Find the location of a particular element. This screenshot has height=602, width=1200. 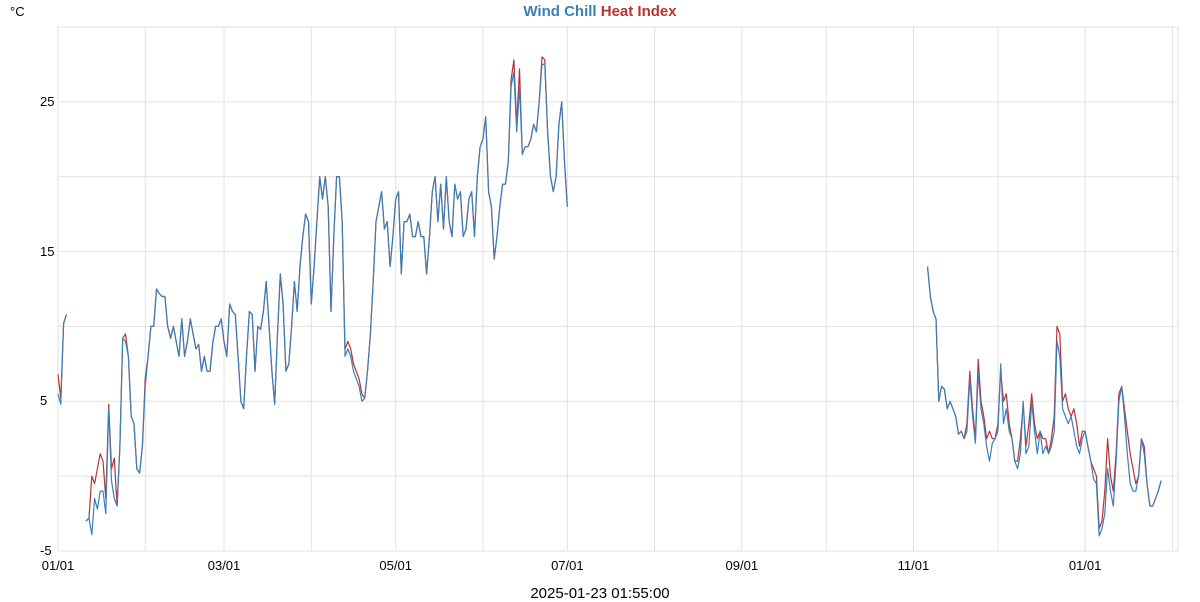

y-axis-unit: °C is located at coordinates (17, 11).